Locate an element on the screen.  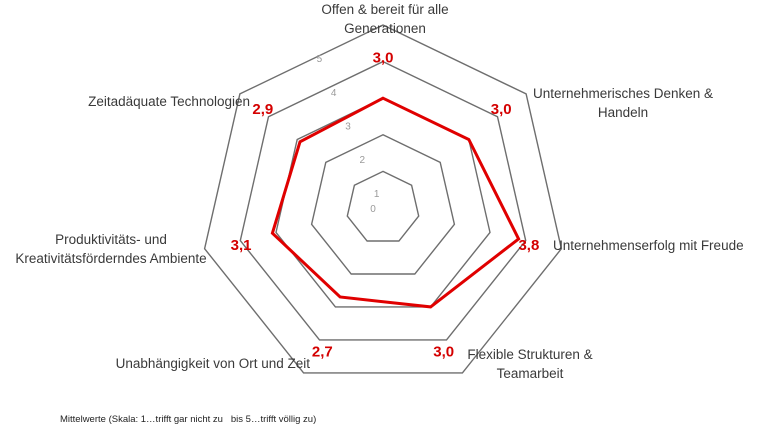
scale-tick-5: 5 is located at coordinates (320, 59).